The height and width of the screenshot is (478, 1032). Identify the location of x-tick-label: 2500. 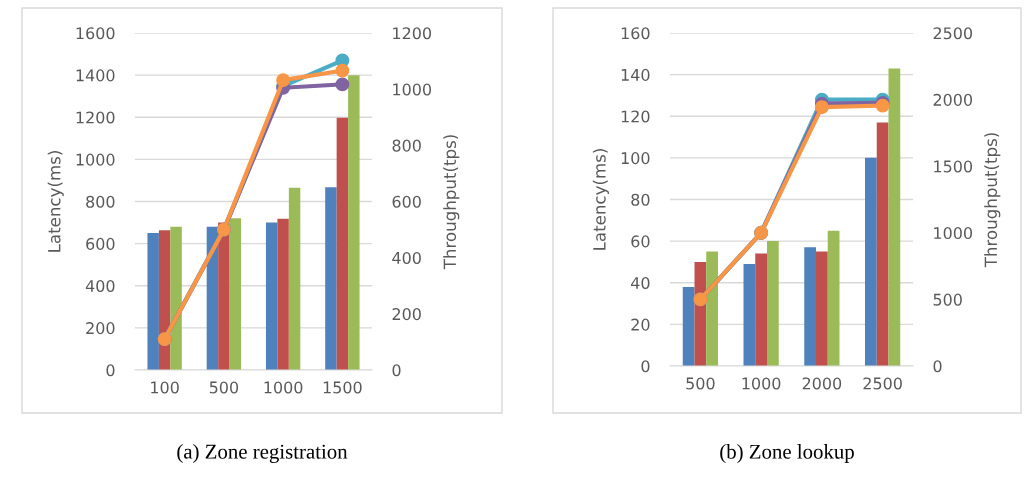
(882, 383).